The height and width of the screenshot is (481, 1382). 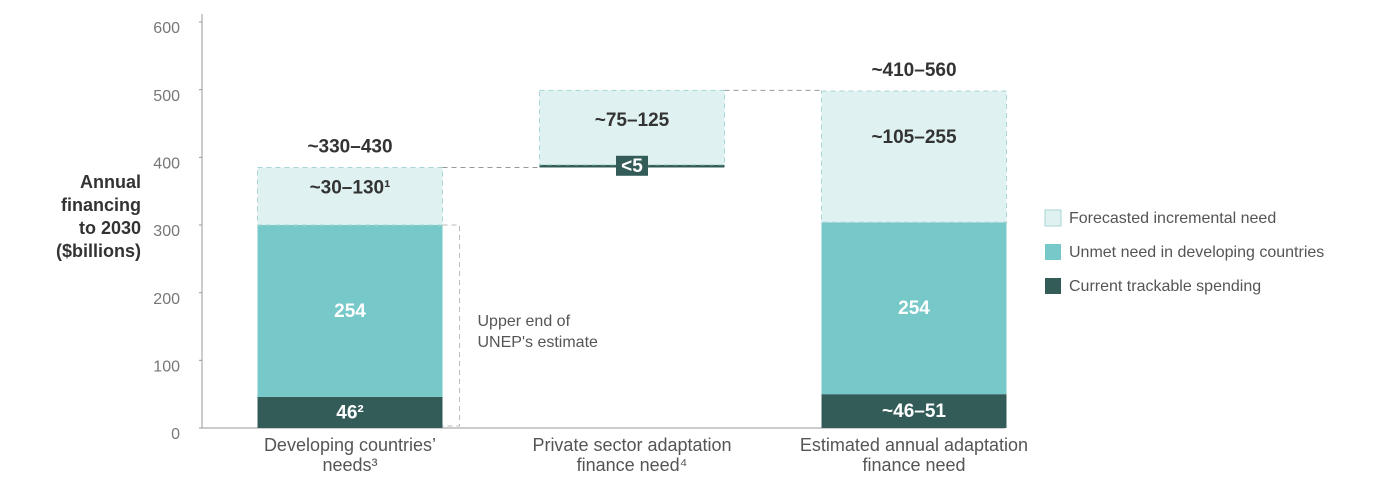 I want to click on y-tick-label: 0, so click(x=175, y=434).